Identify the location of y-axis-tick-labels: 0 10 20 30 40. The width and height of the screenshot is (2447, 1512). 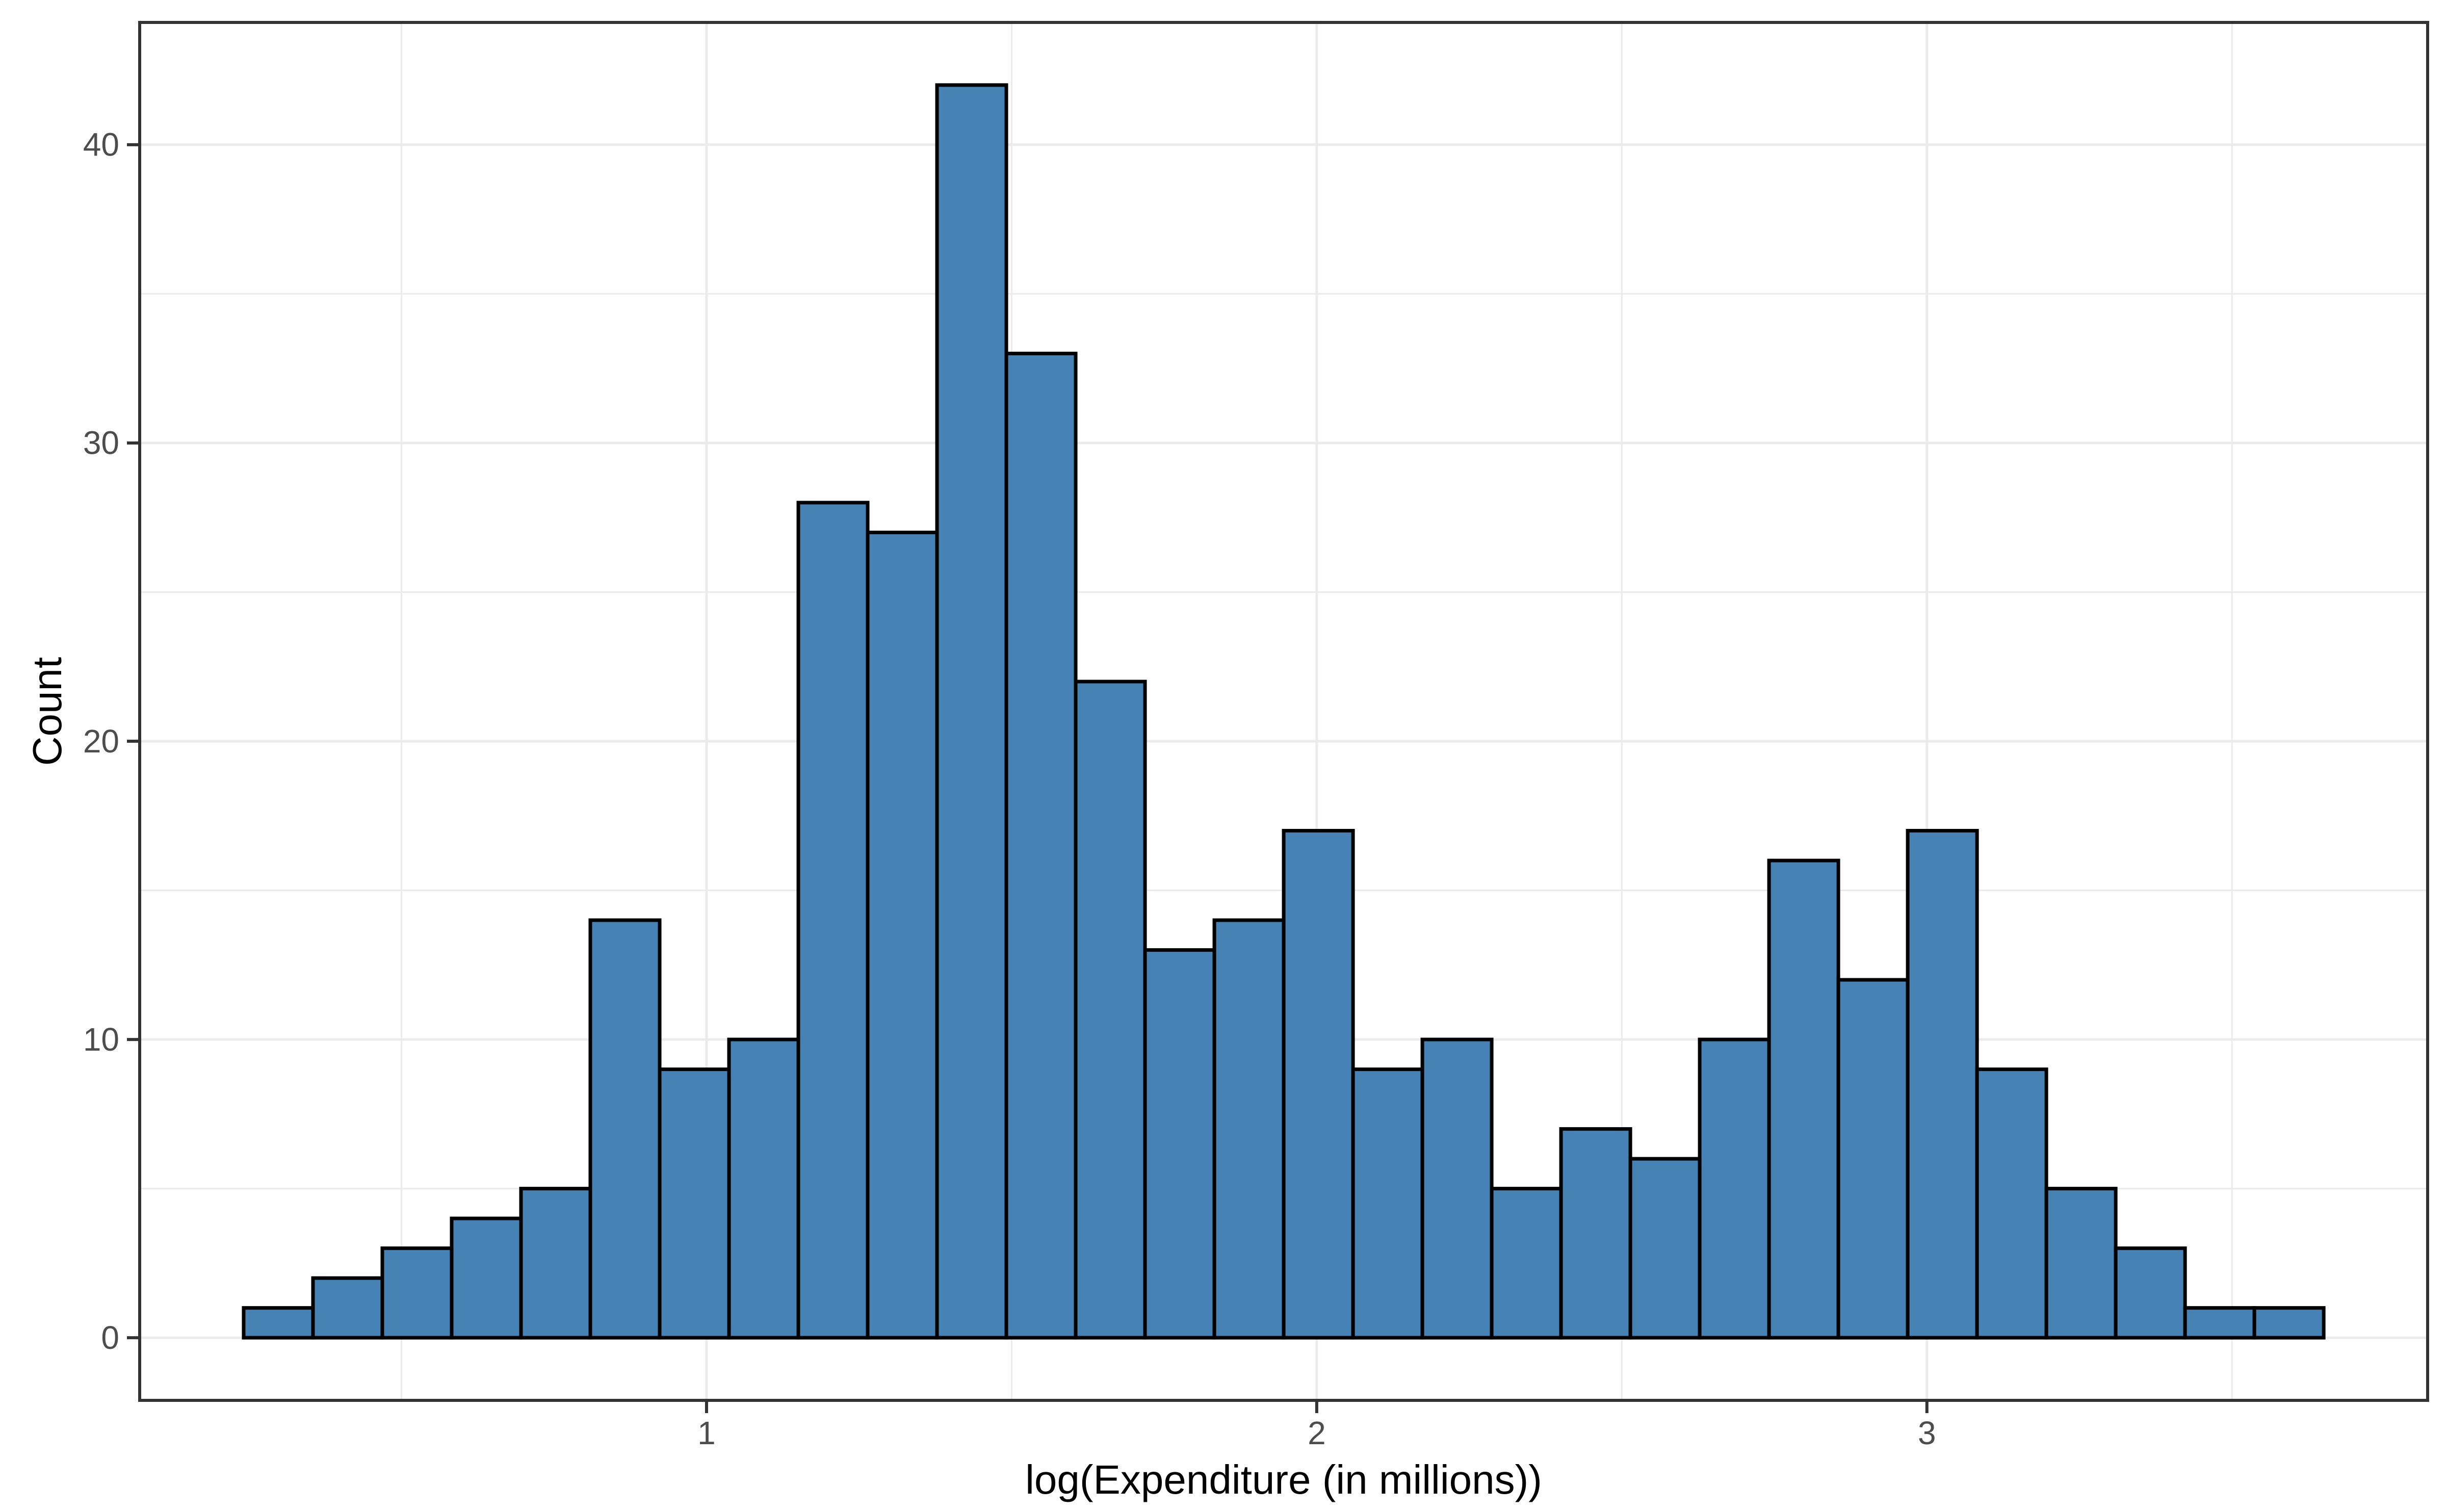
(101, 741).